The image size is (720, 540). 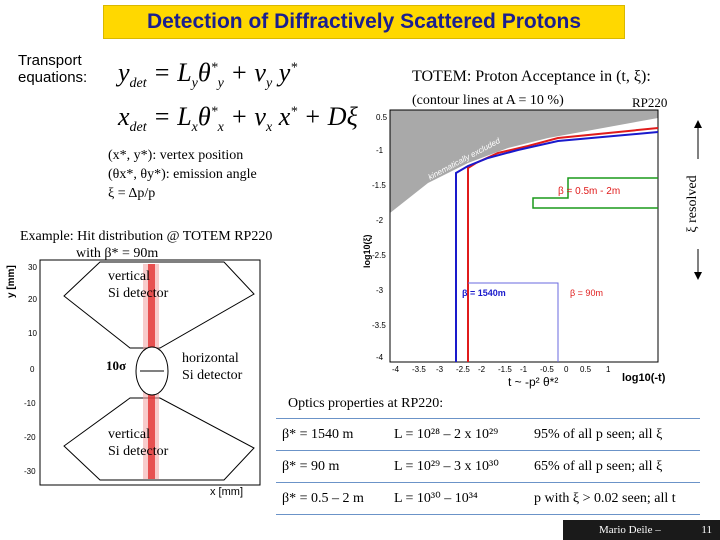 What do you see at coordinates (513, 322) in the screenshot?
I see `contour-inner-box` at bounding box center [513, 322].